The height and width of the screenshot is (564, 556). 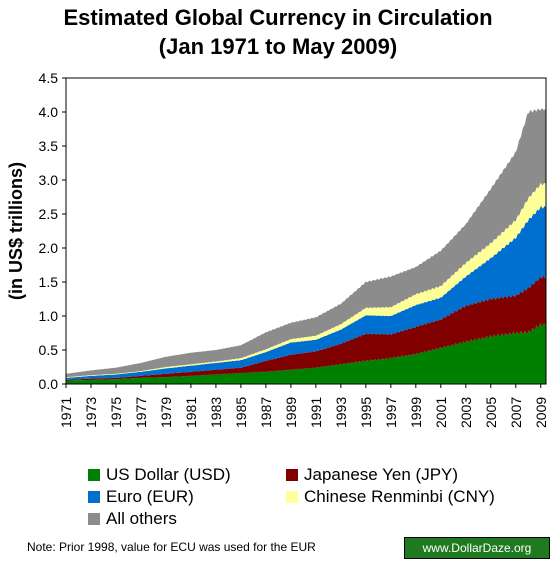 I want to click on x-tick-label: 1987, so click(x=266, y=412).